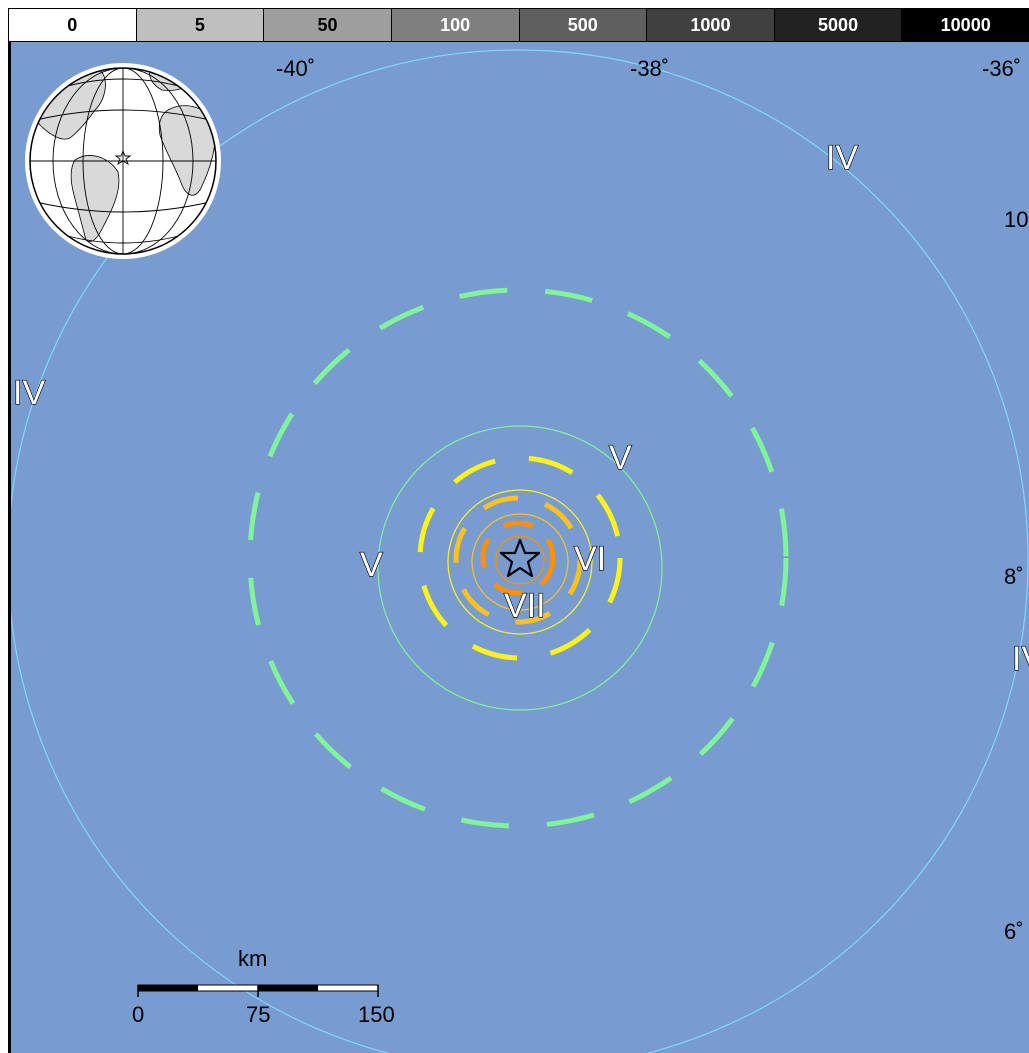 The width and height of the screenshot is (1029, 1053). Describe the element at coordinates (263, 986) in the screenshot. I see `scale-bar: km 0 75 150` at that location.